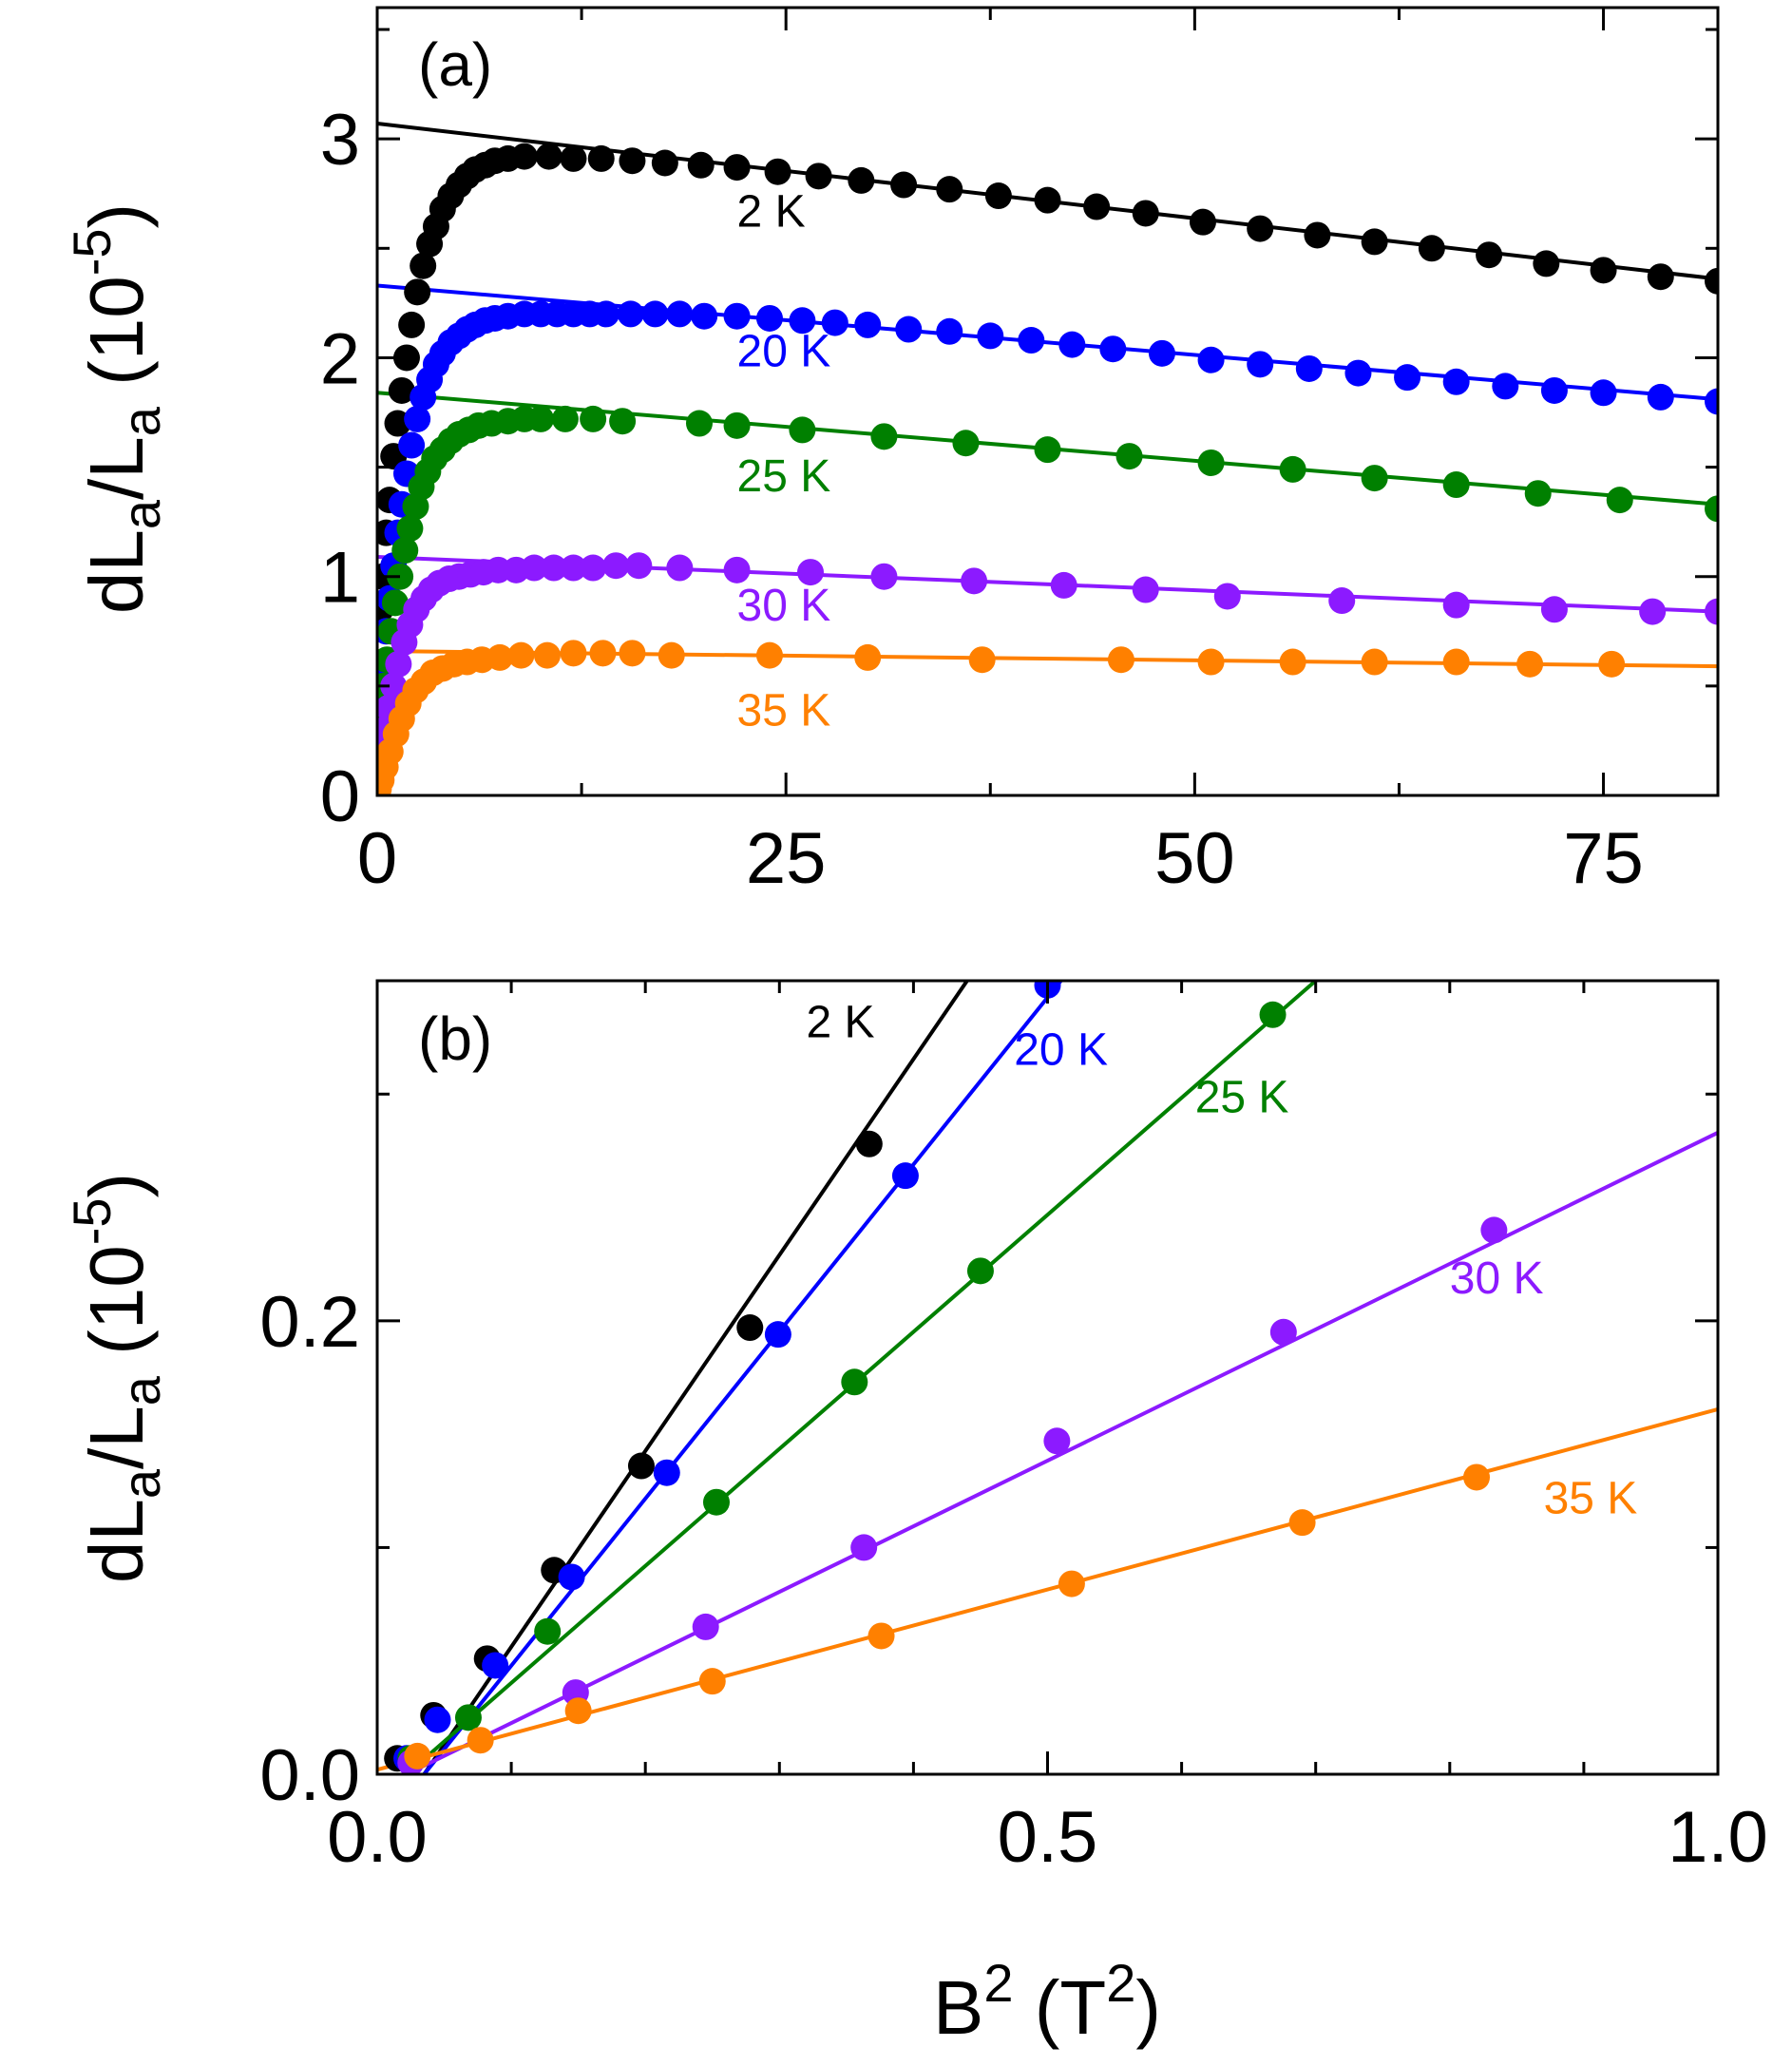  Describe the element at coordinates (1061, 1050) in the screenshot. I see `panel-b-series-label-20k: 20 K` at that location.